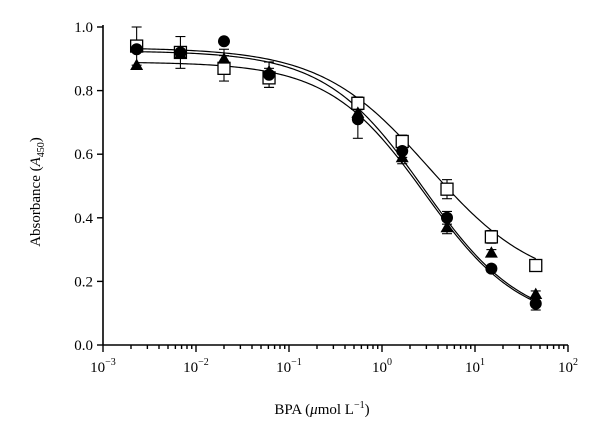  I want to click on x-tick-label: 10⁻³, so click(103, 366).